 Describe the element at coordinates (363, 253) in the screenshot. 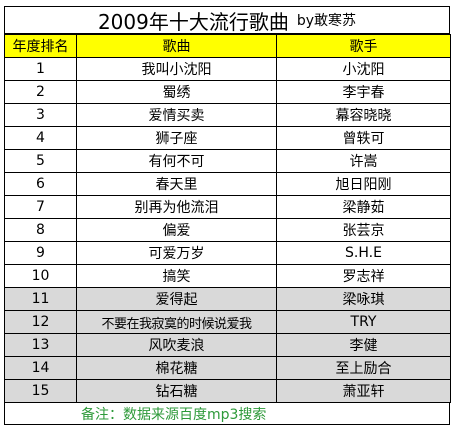

I see `artist-cell: S.H.E` at that location.